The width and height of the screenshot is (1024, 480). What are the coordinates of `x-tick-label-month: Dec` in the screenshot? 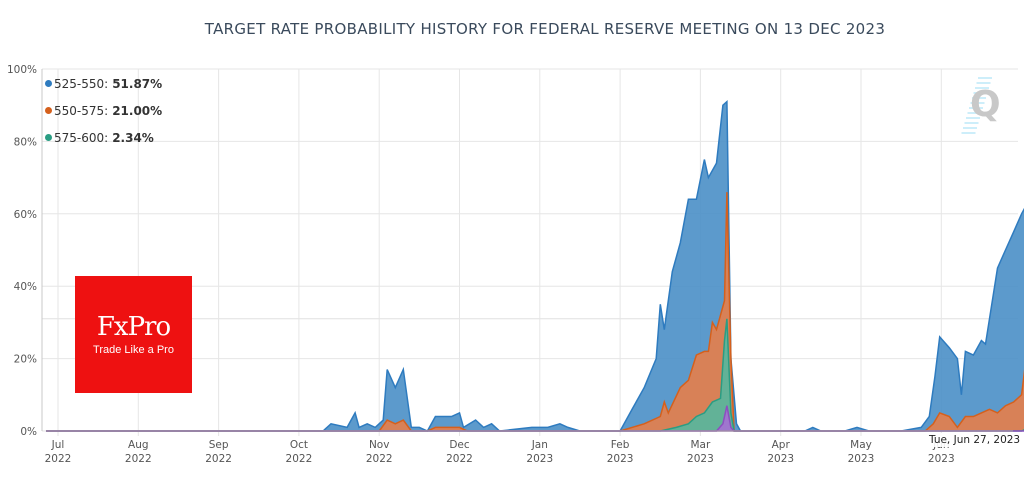 It's located at (459, 445).